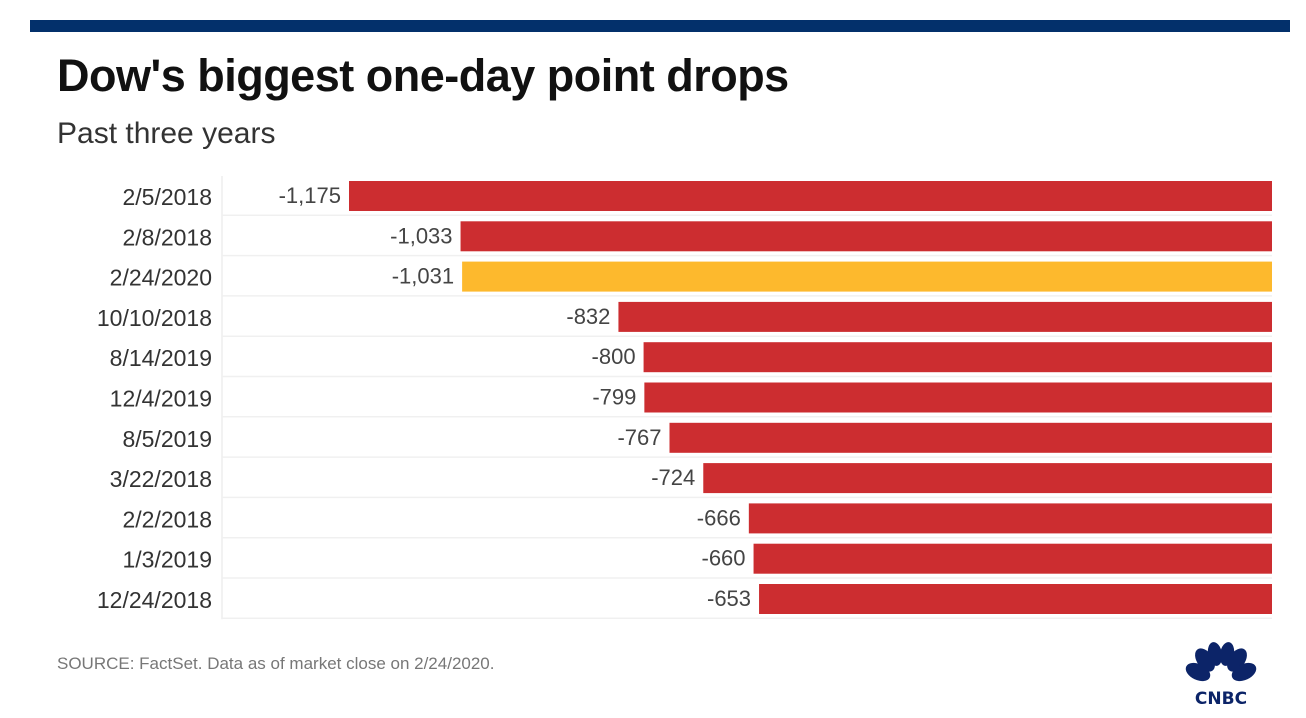 The image size is (1306, 718). I want to click on category-label: 2/5/2018, so click(167, 197).